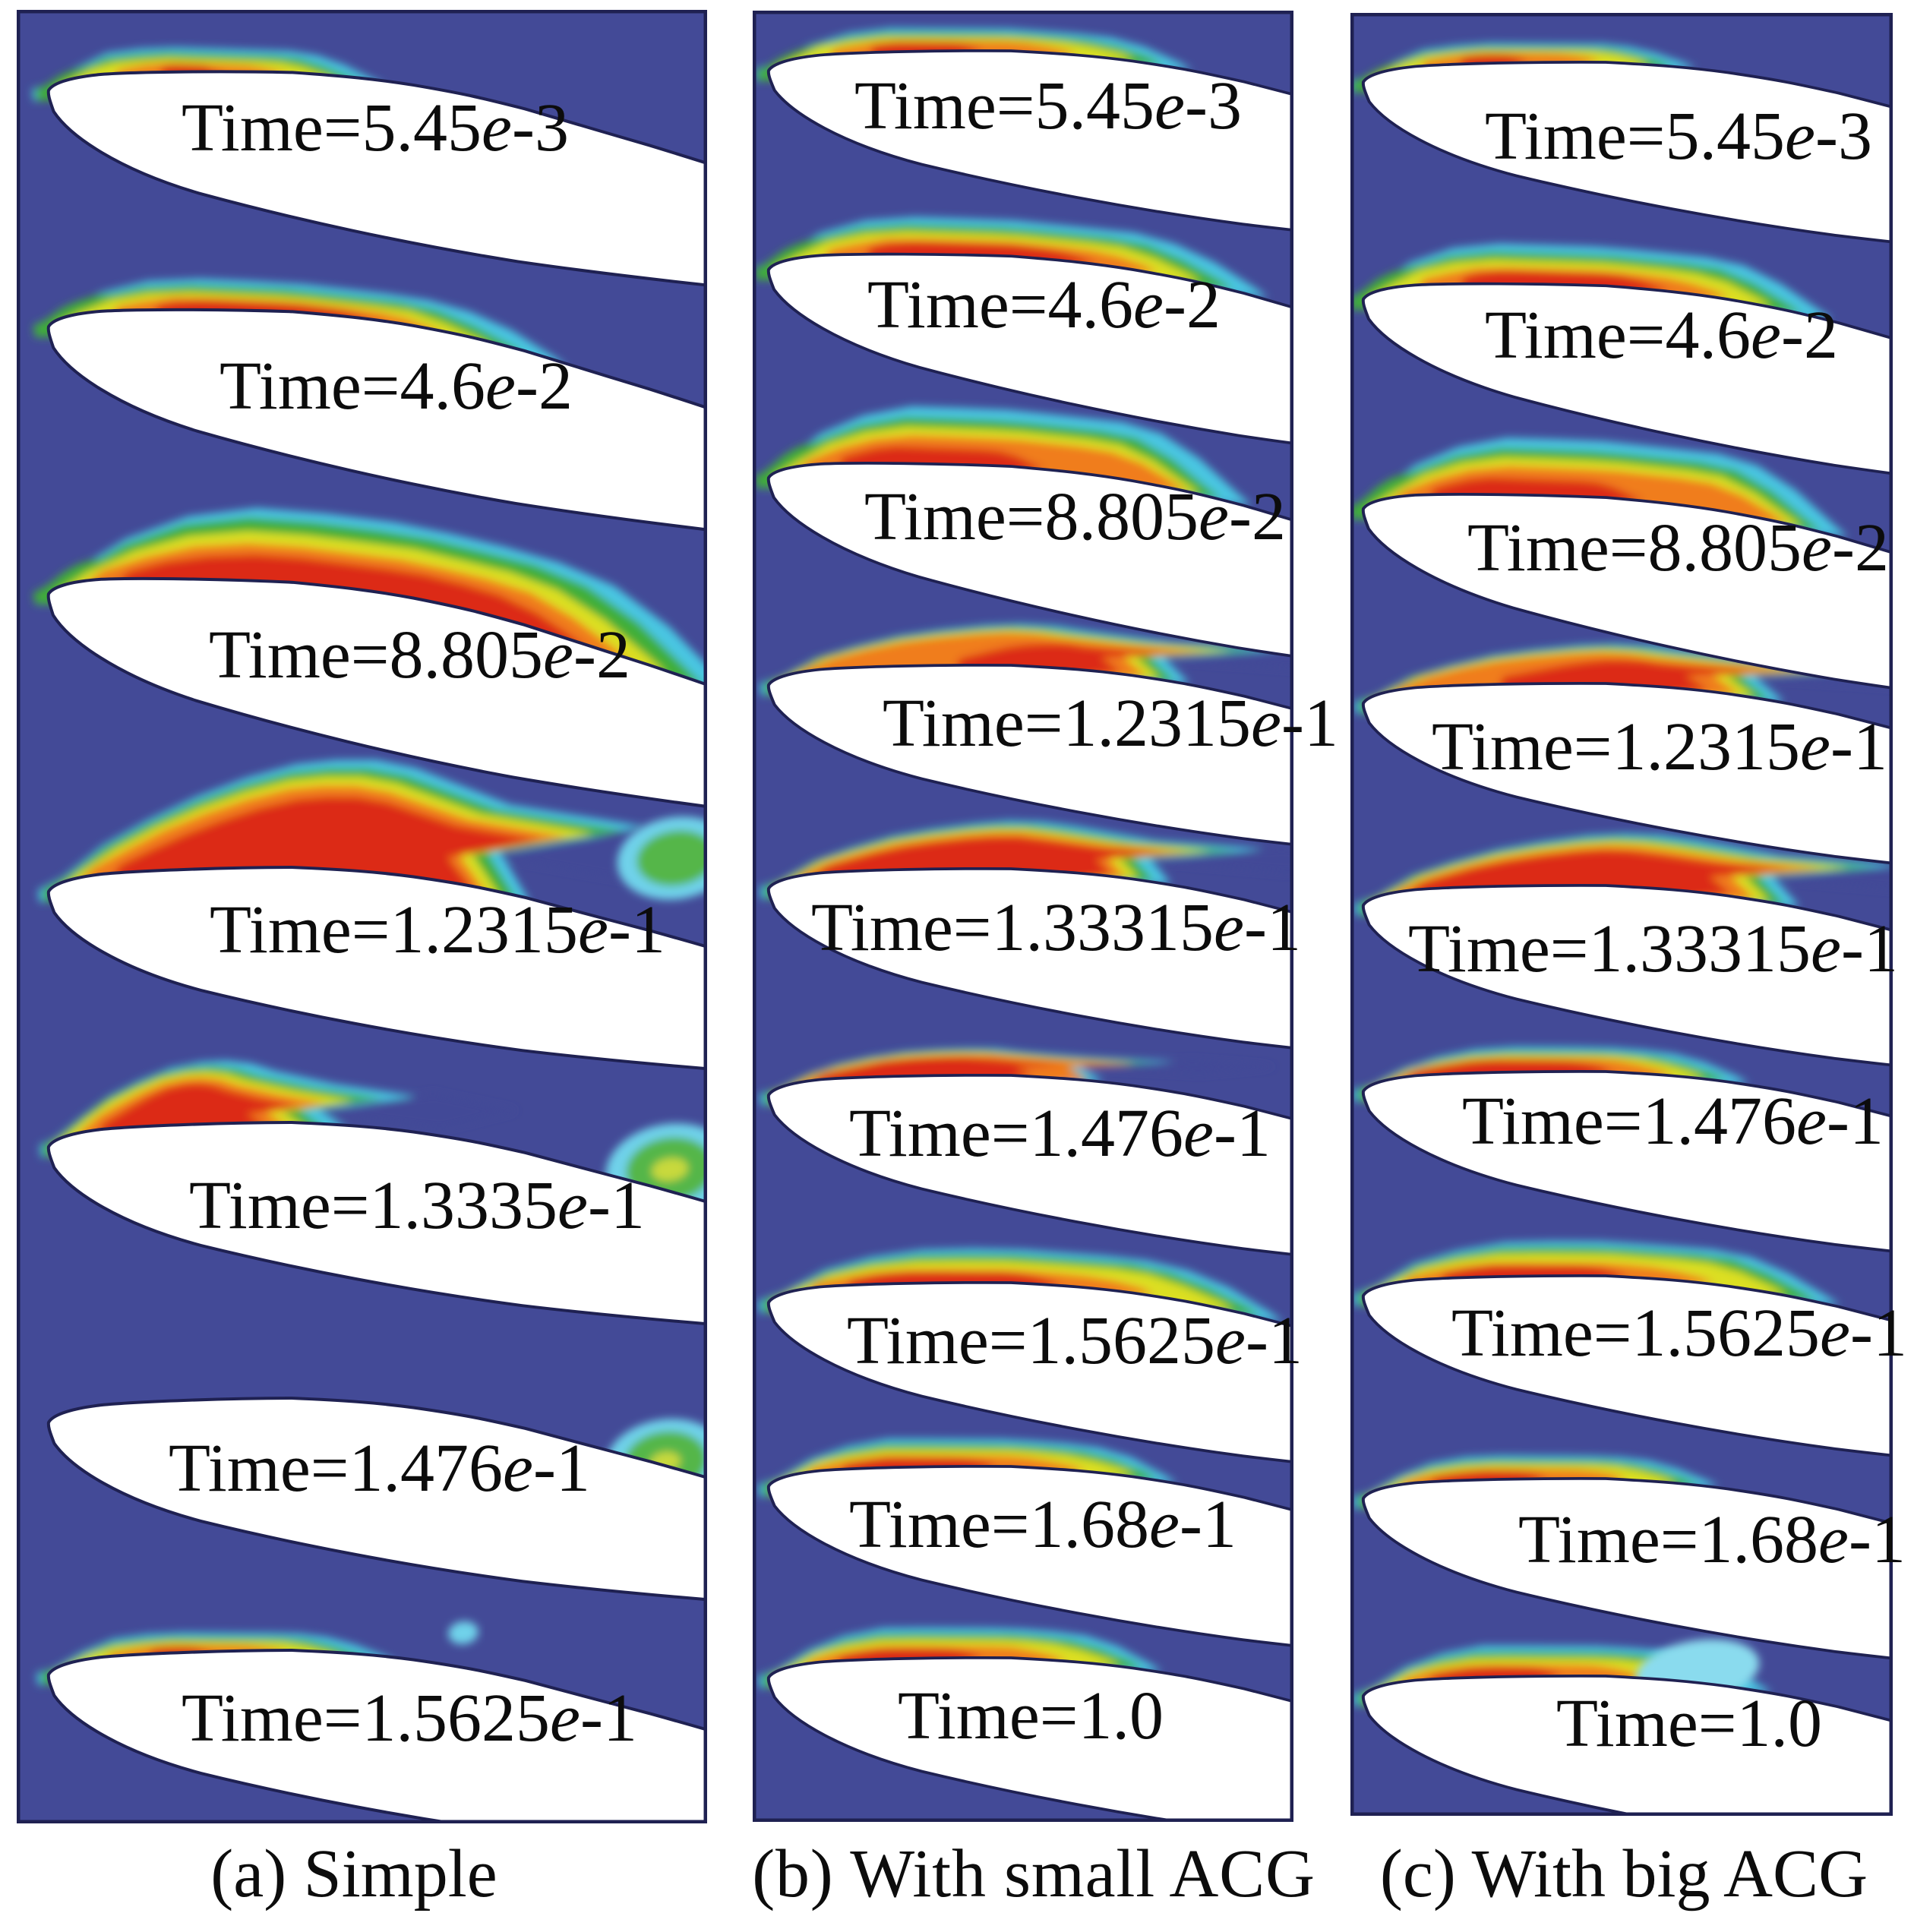 The image size is (1914, 1932). Describe the element at coordinates (1033, 1873) in the screenshot. I see `svg-text: (b) With small ACG` at that location.